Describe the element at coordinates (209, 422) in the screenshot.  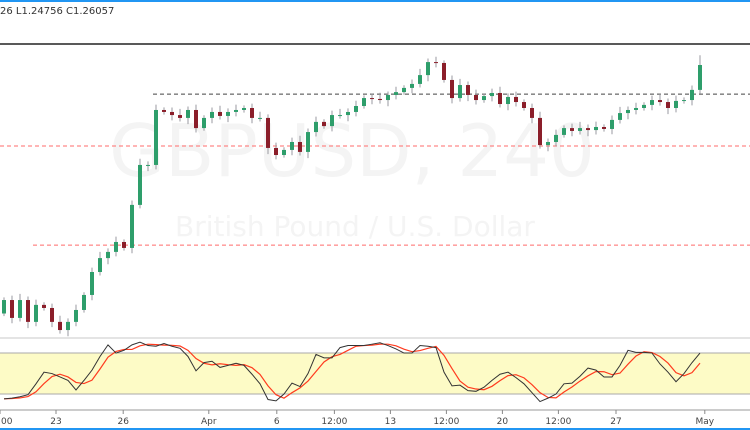
I see `x-tick-label: Apr` at that location.